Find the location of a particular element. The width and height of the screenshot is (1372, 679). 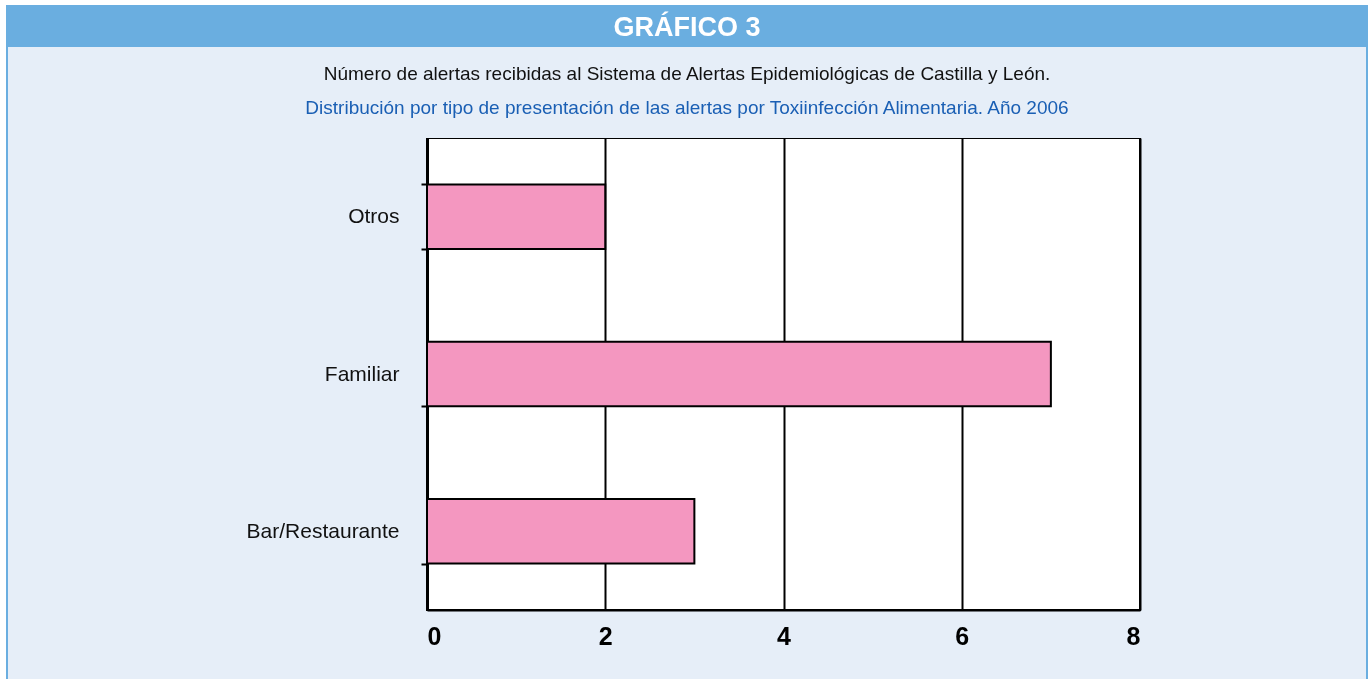

chart-subtitle: Número de alertas recibidas al Sistema de Alertas Epidemiológicas de Castilla y León. is located at coordinates (687, 74).